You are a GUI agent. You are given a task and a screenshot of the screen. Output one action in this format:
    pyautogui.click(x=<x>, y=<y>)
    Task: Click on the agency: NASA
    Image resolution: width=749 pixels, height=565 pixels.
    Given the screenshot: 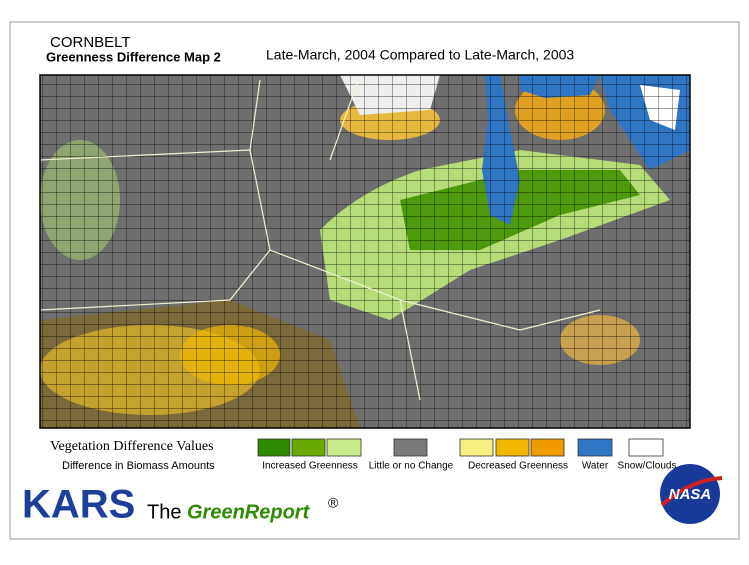 What is the action you would take?
    pyautogui.click(x=690, y=494)
    